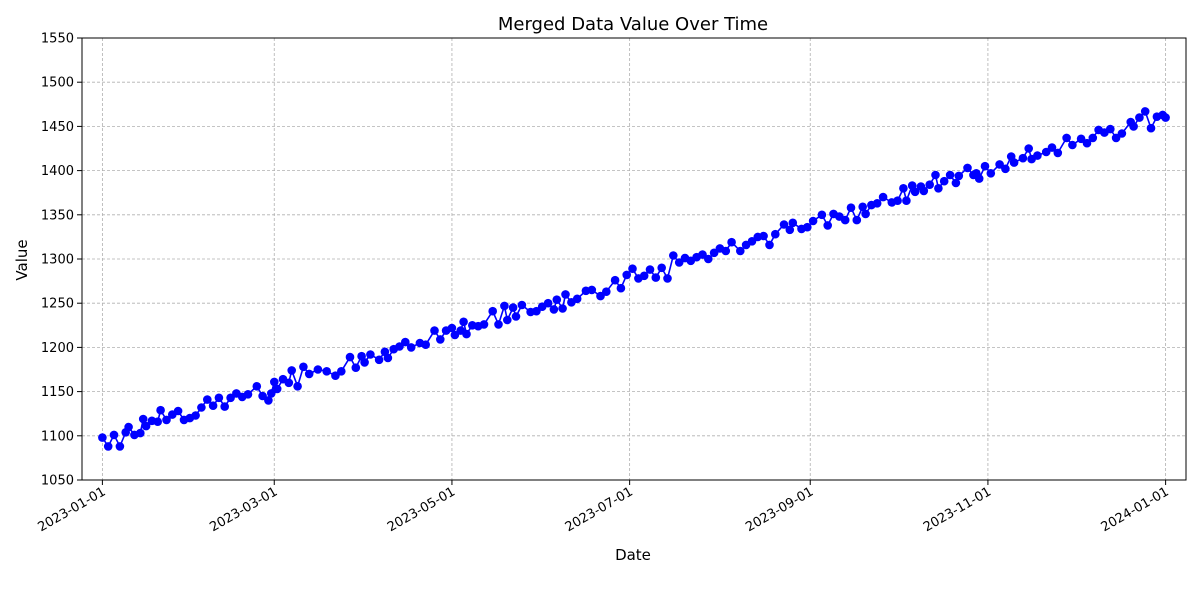  What do you see at coordinates (599, 509) in the screenshot?
I see `x-tick-label: 2023-07-01` at bounding box center [599, 509].